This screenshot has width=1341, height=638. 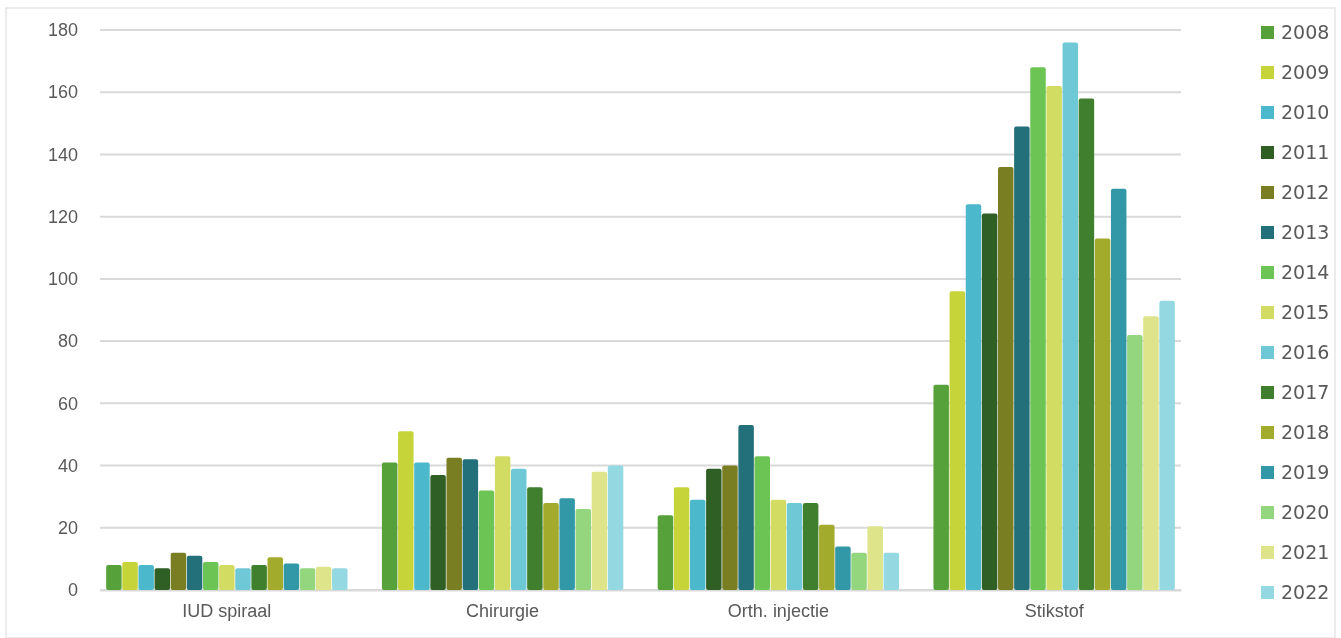 I want to click on legend-label: 2016, so click(x=1305, y=352).